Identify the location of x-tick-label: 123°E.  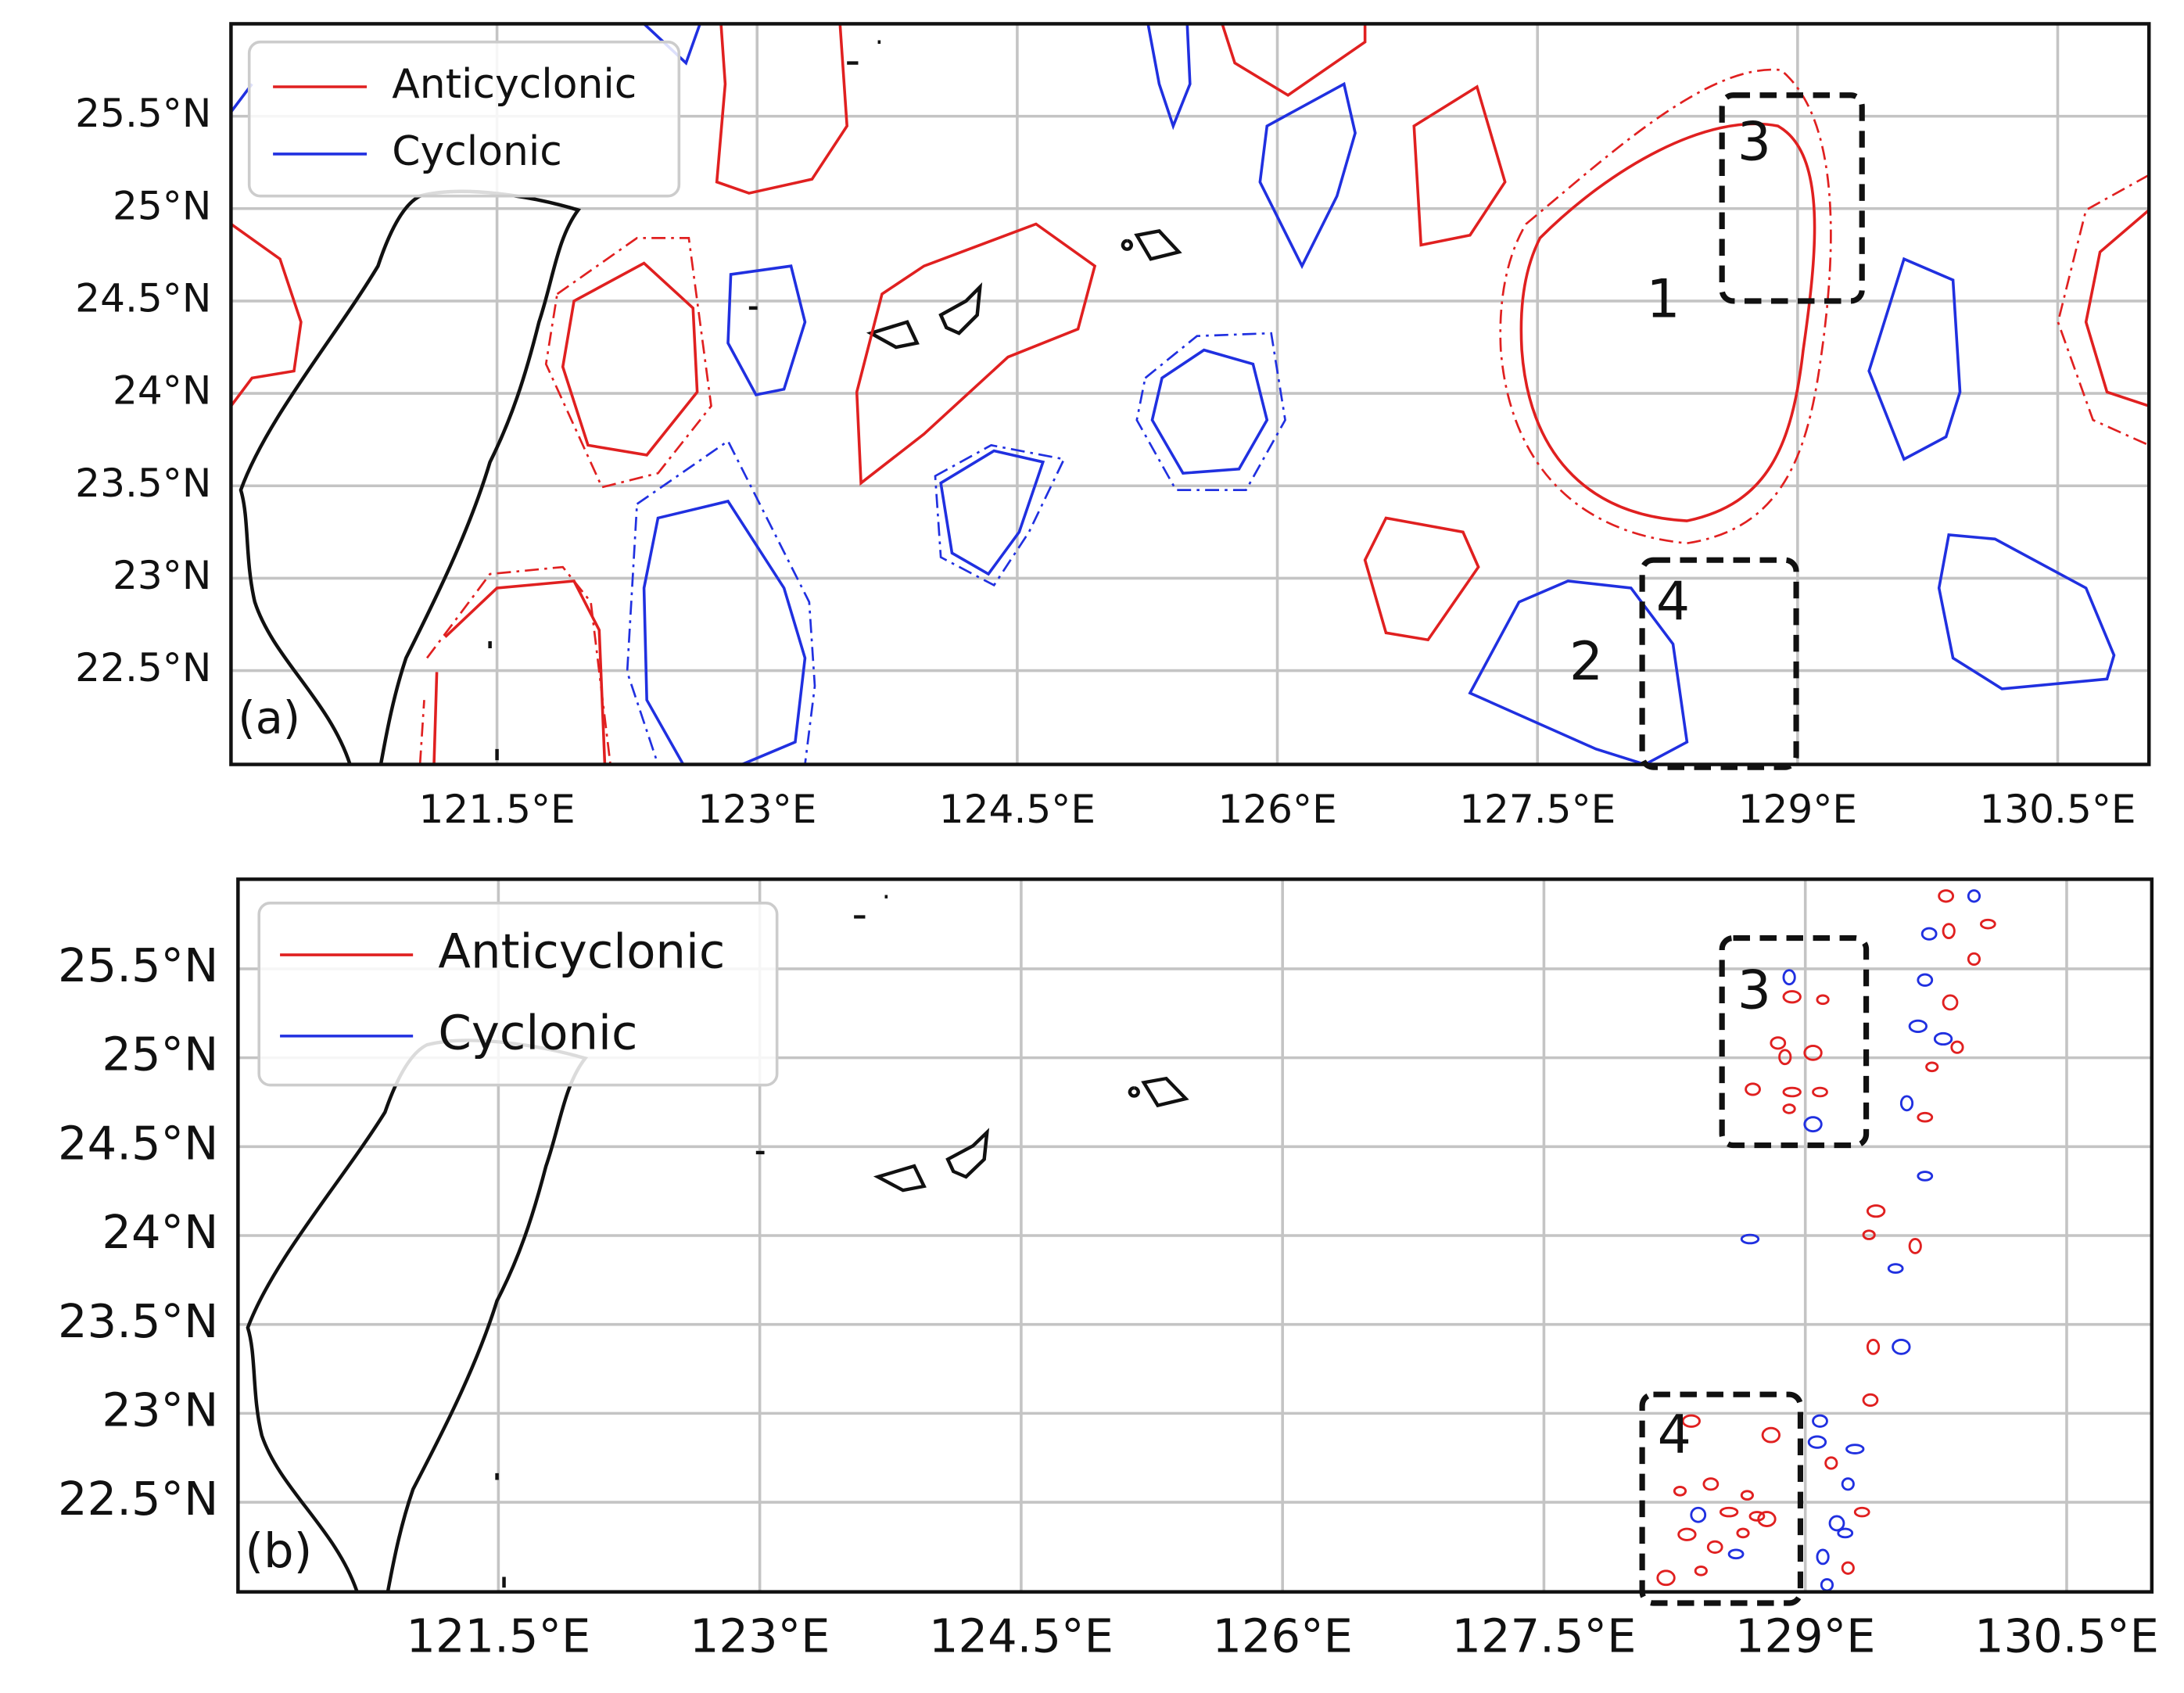
(760, 1636).